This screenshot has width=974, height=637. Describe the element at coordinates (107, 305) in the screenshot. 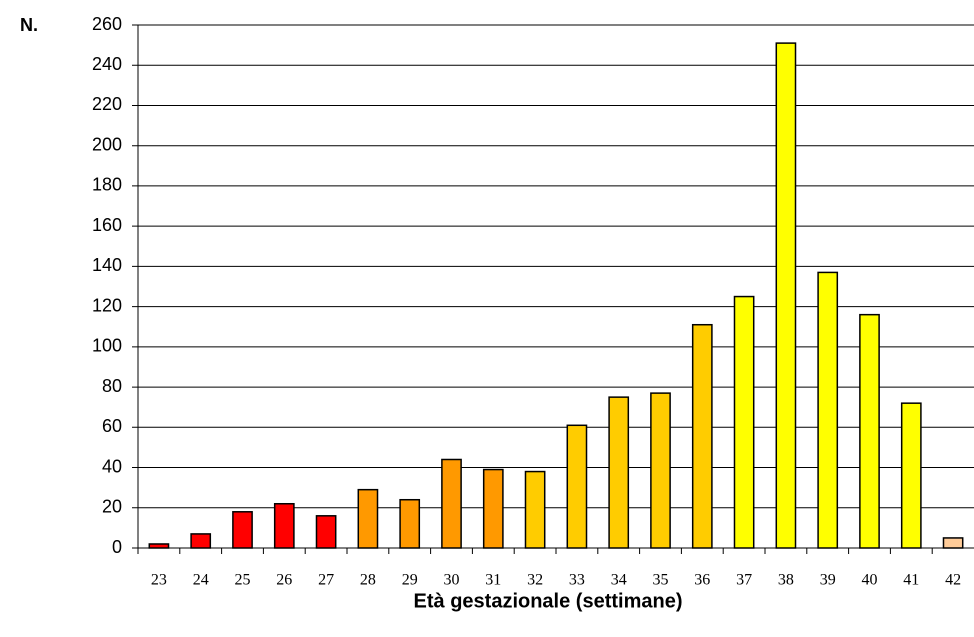

I see `y-tick-label: 120` at that location.